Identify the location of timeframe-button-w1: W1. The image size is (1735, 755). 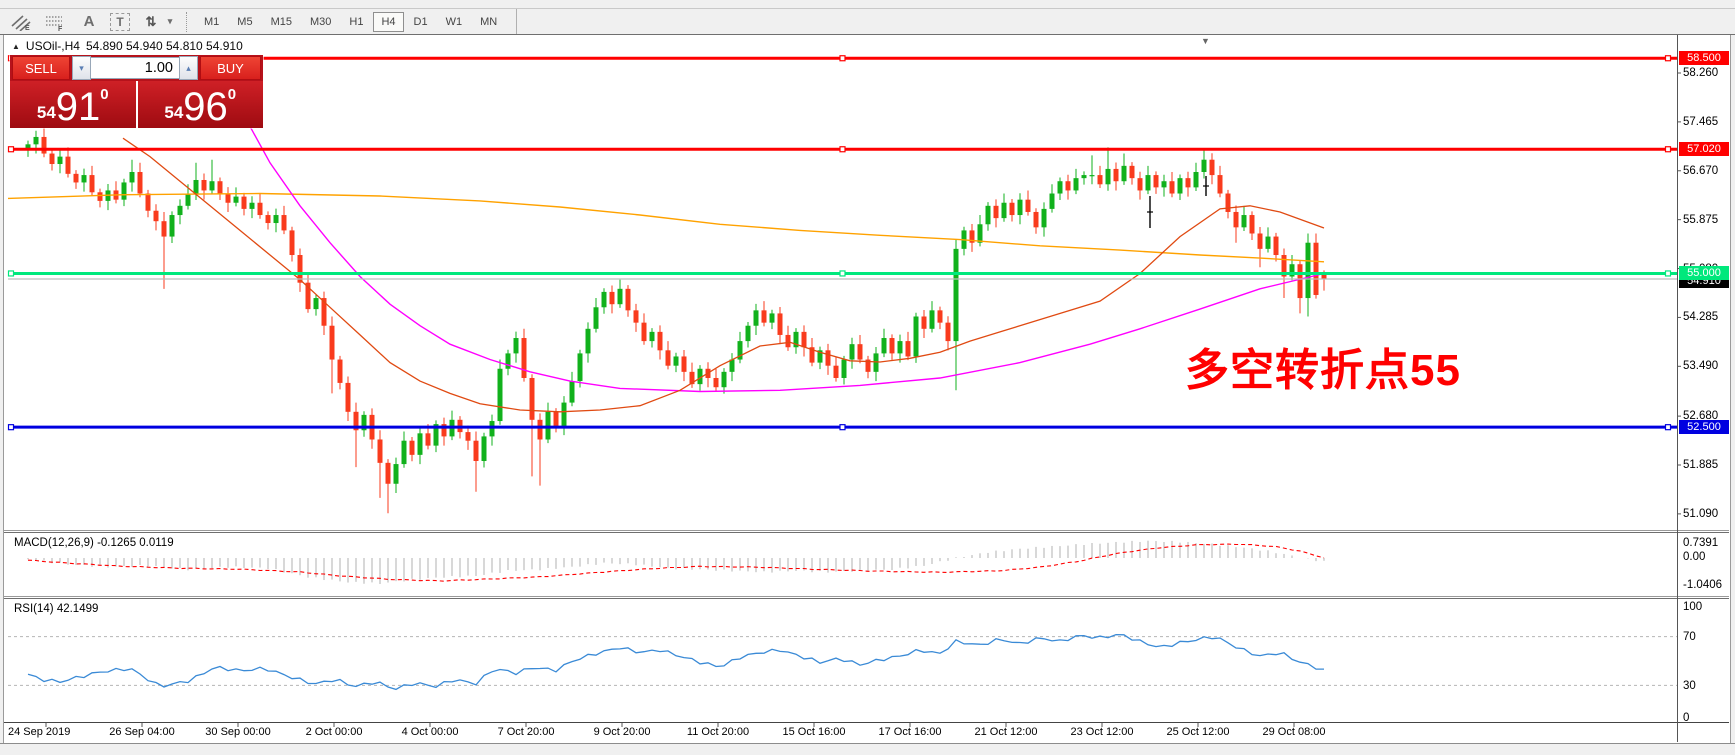
(454, 21).